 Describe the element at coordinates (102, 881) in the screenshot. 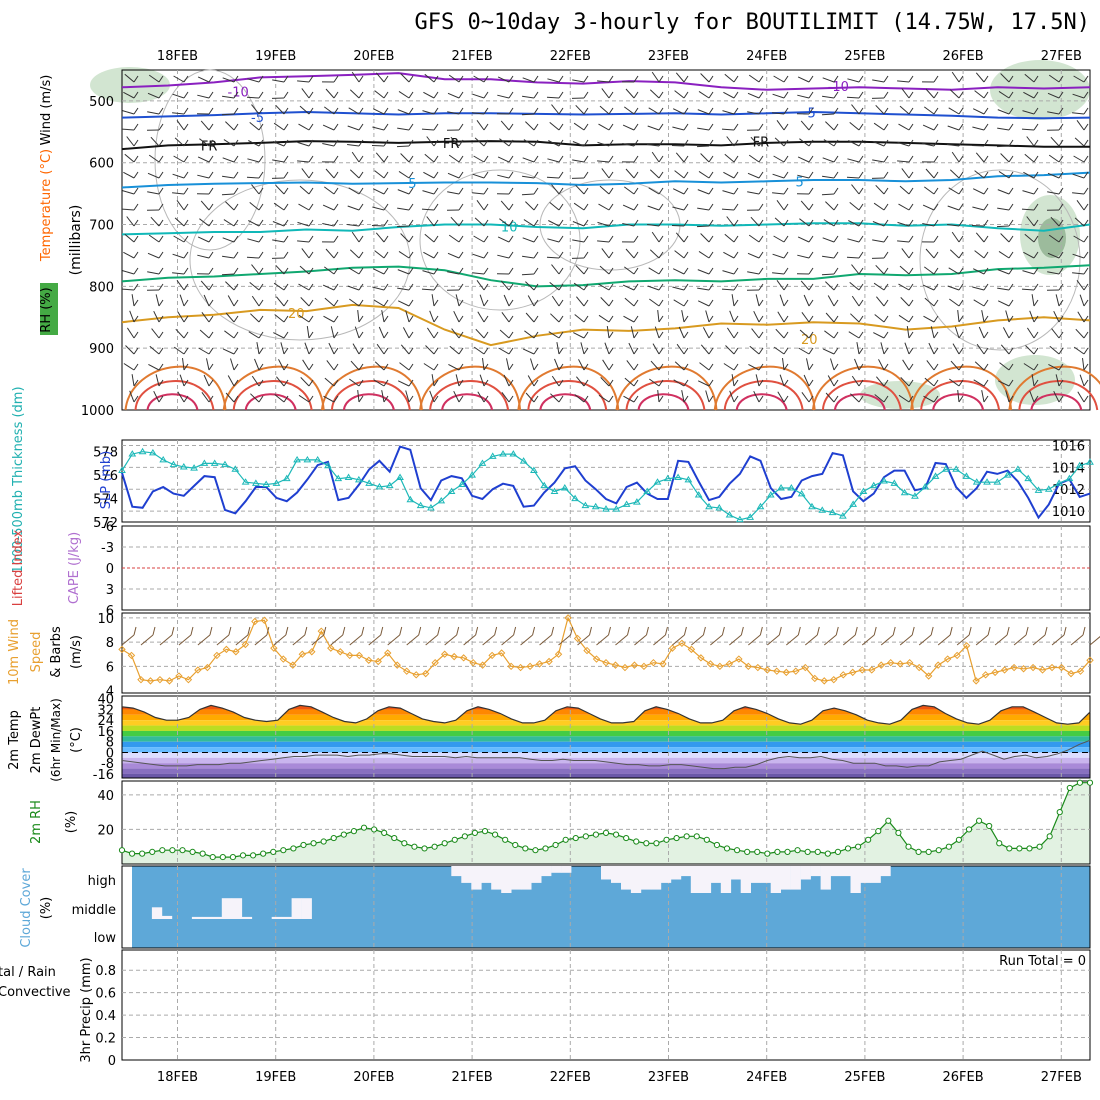

I see `cloud-level-label-high: high` at that location.